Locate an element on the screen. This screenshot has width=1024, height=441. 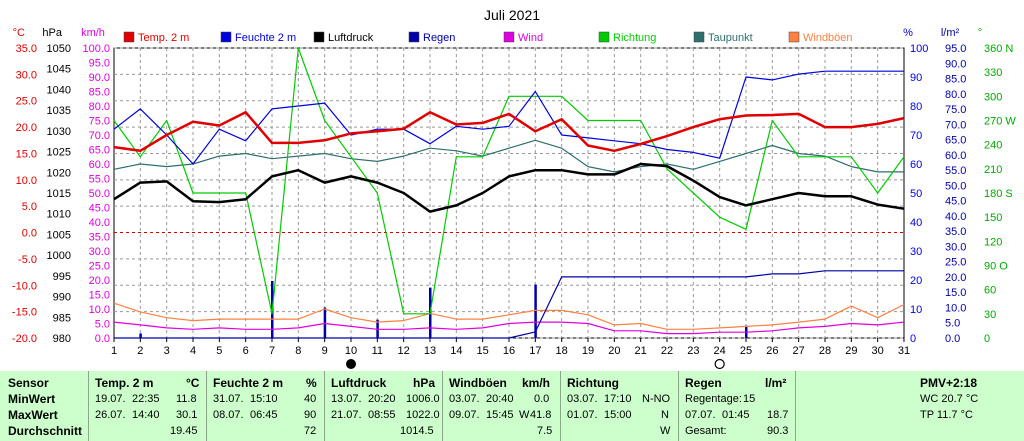
pressure-axis-tick-label: 1005 is located at coordinates (59, 235).